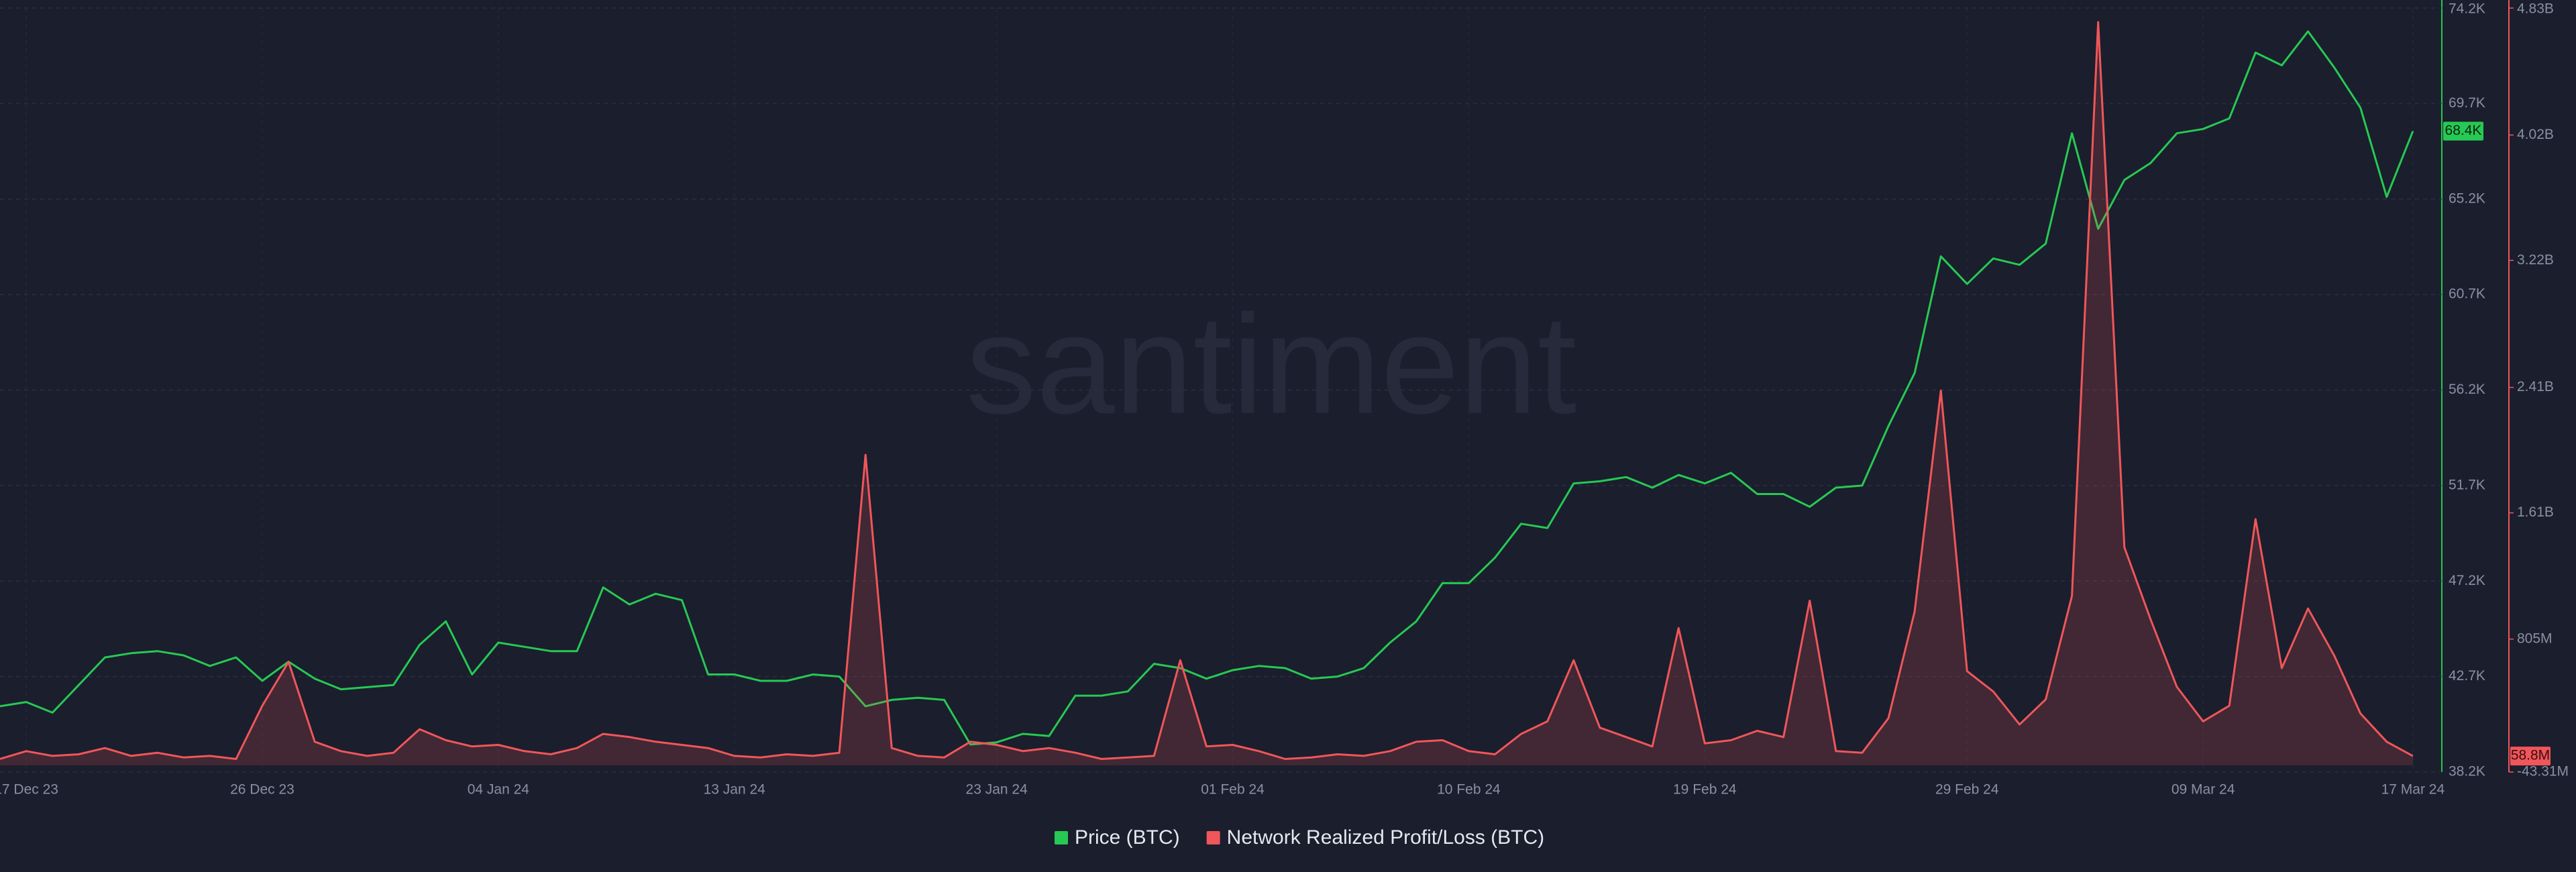 The image size is (2576, 872). What do you see at coordinates (2203, 790) in the screenshot?
I see `x-tick-label: 09 Mar 24` at bounding box center [2203, 790].